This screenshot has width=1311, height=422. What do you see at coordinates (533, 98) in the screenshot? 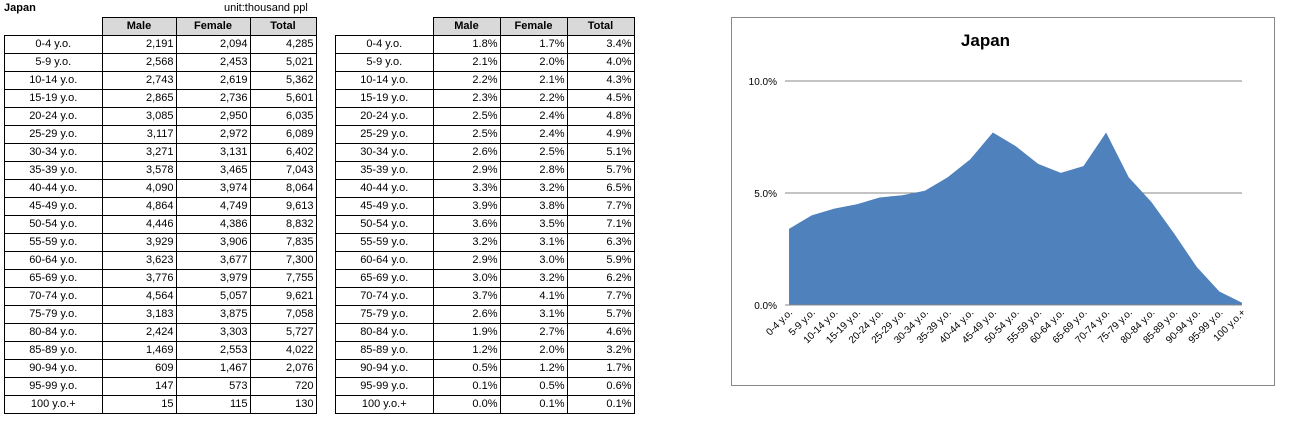
I see `female-pct-cell: 2.2%` at bounding box center [533, 98].